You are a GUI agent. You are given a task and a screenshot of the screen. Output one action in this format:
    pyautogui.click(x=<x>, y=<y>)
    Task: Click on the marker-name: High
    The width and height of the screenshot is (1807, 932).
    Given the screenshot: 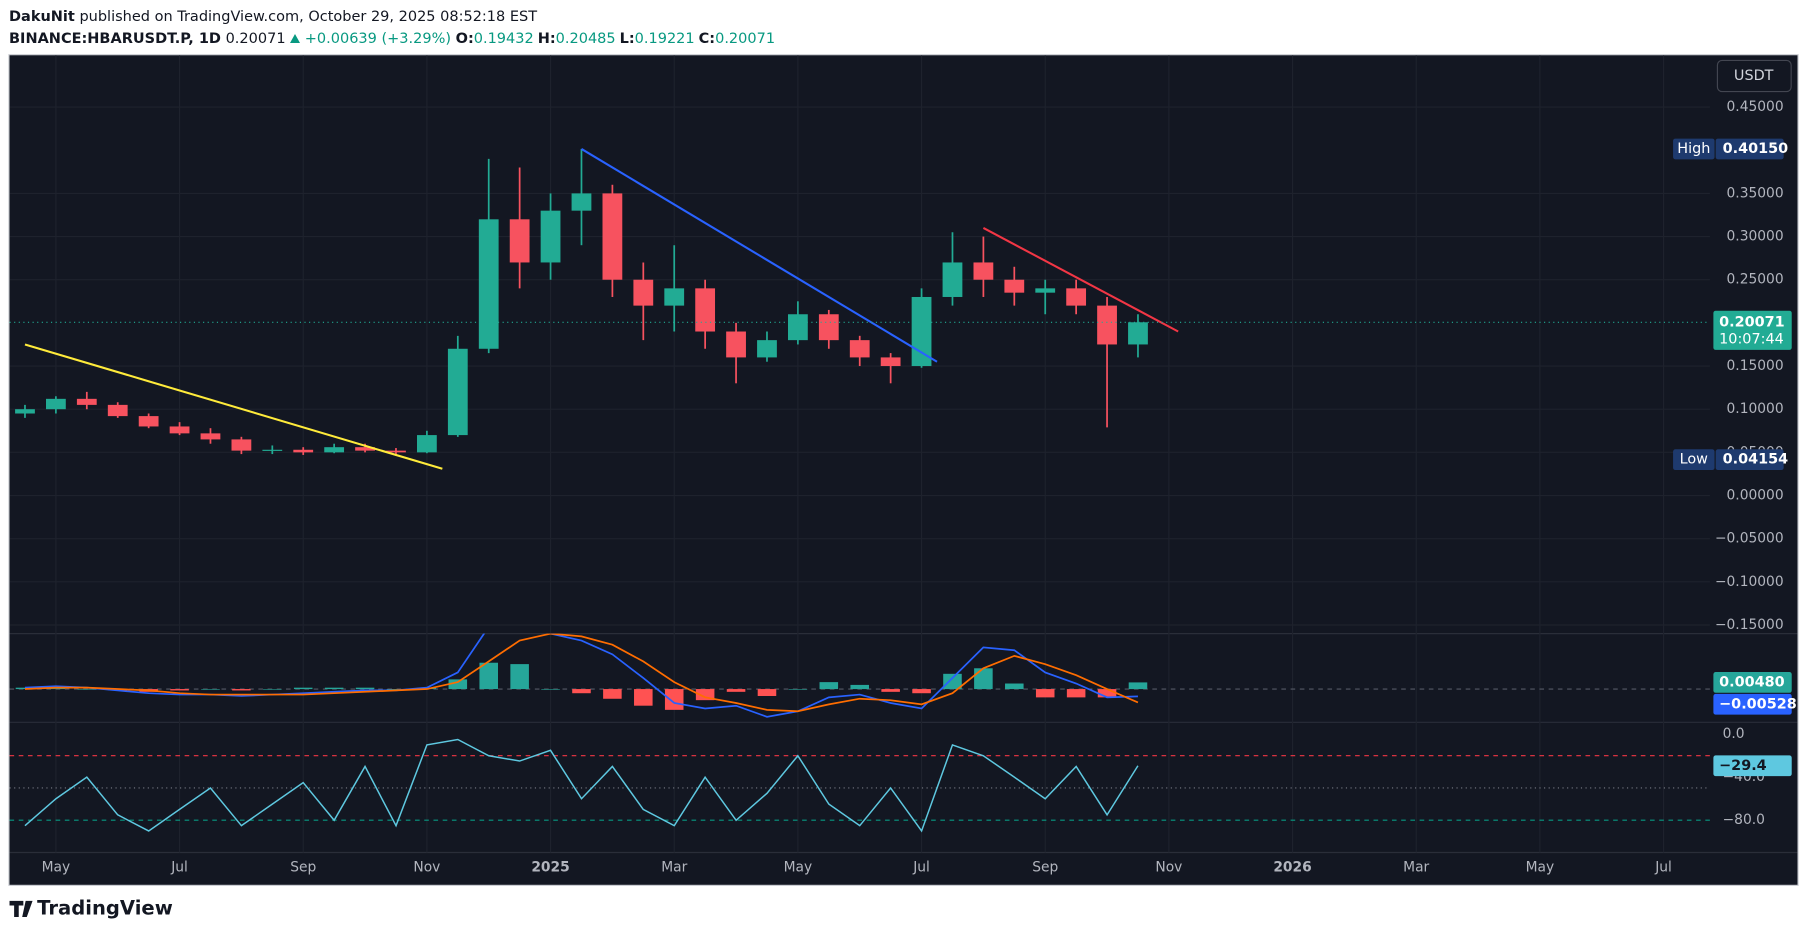 What is the action you would take?
    pyautogui.click(x=1693, y=149)
    